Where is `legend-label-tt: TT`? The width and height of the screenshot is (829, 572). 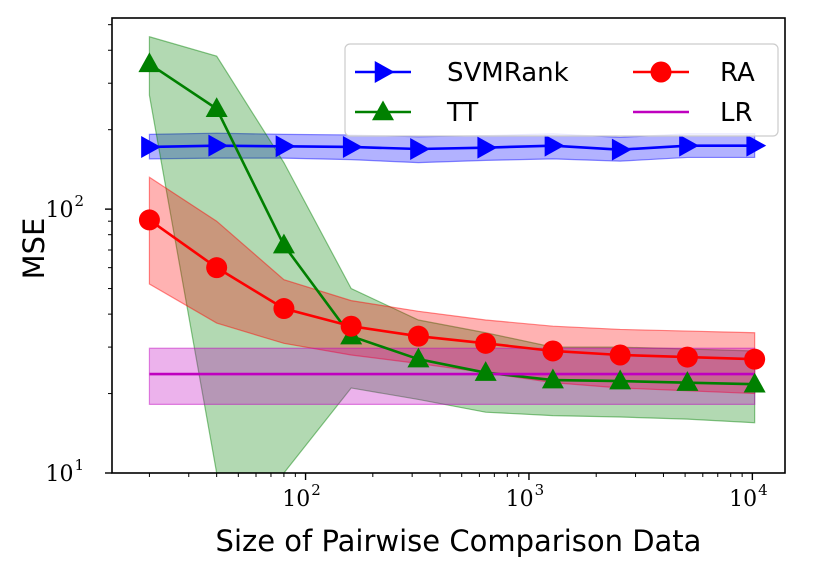
legend-label-tt: TT is located at coordinates (462, 113).